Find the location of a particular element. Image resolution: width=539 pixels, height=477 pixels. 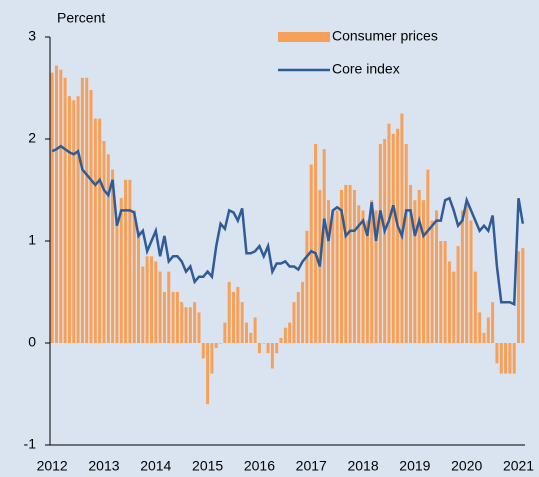

x-tick-label: 2012 is located at coordinates (52, 466).